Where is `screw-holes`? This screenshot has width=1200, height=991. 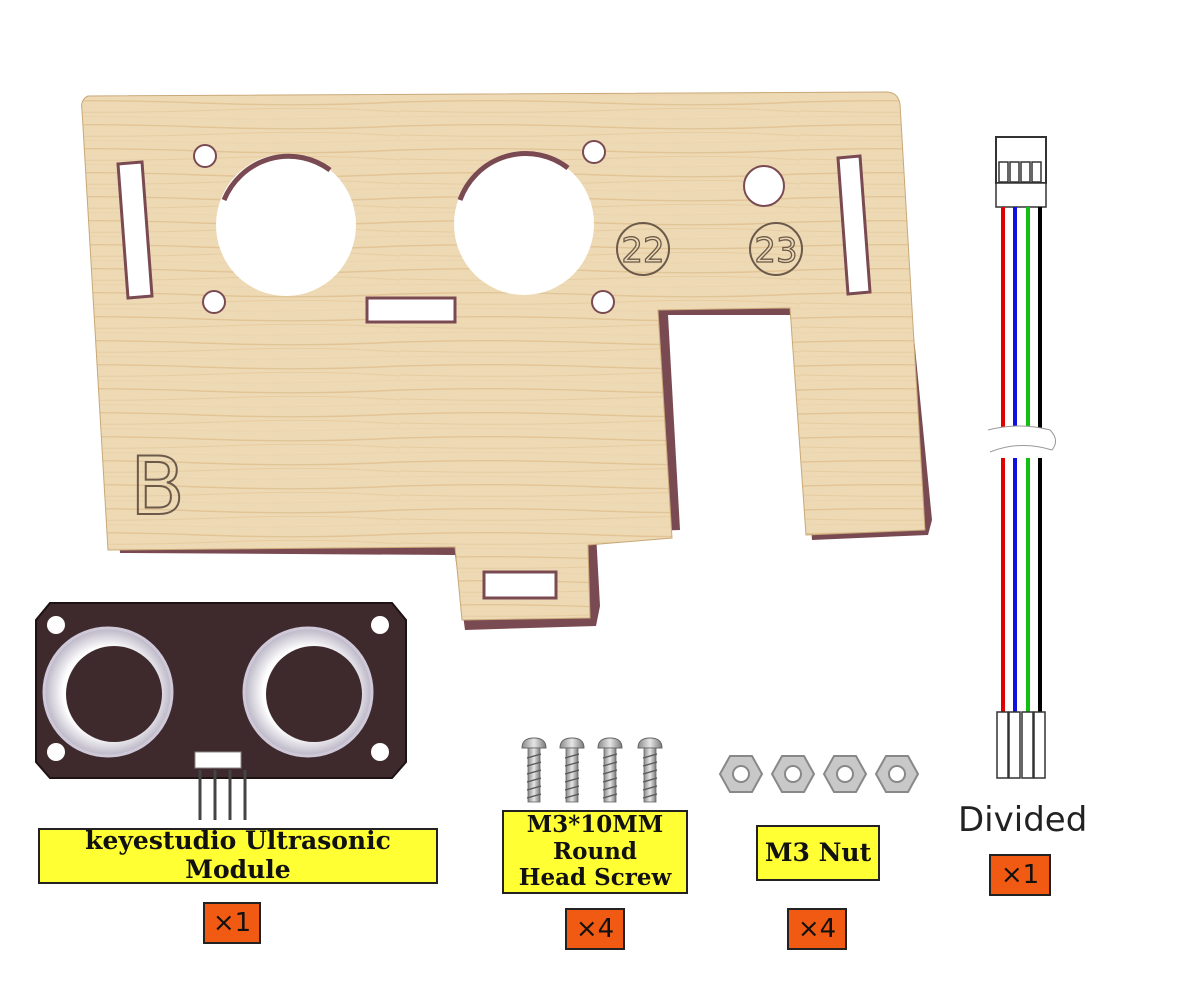
screw-holes is located at coordinates (489, 227).